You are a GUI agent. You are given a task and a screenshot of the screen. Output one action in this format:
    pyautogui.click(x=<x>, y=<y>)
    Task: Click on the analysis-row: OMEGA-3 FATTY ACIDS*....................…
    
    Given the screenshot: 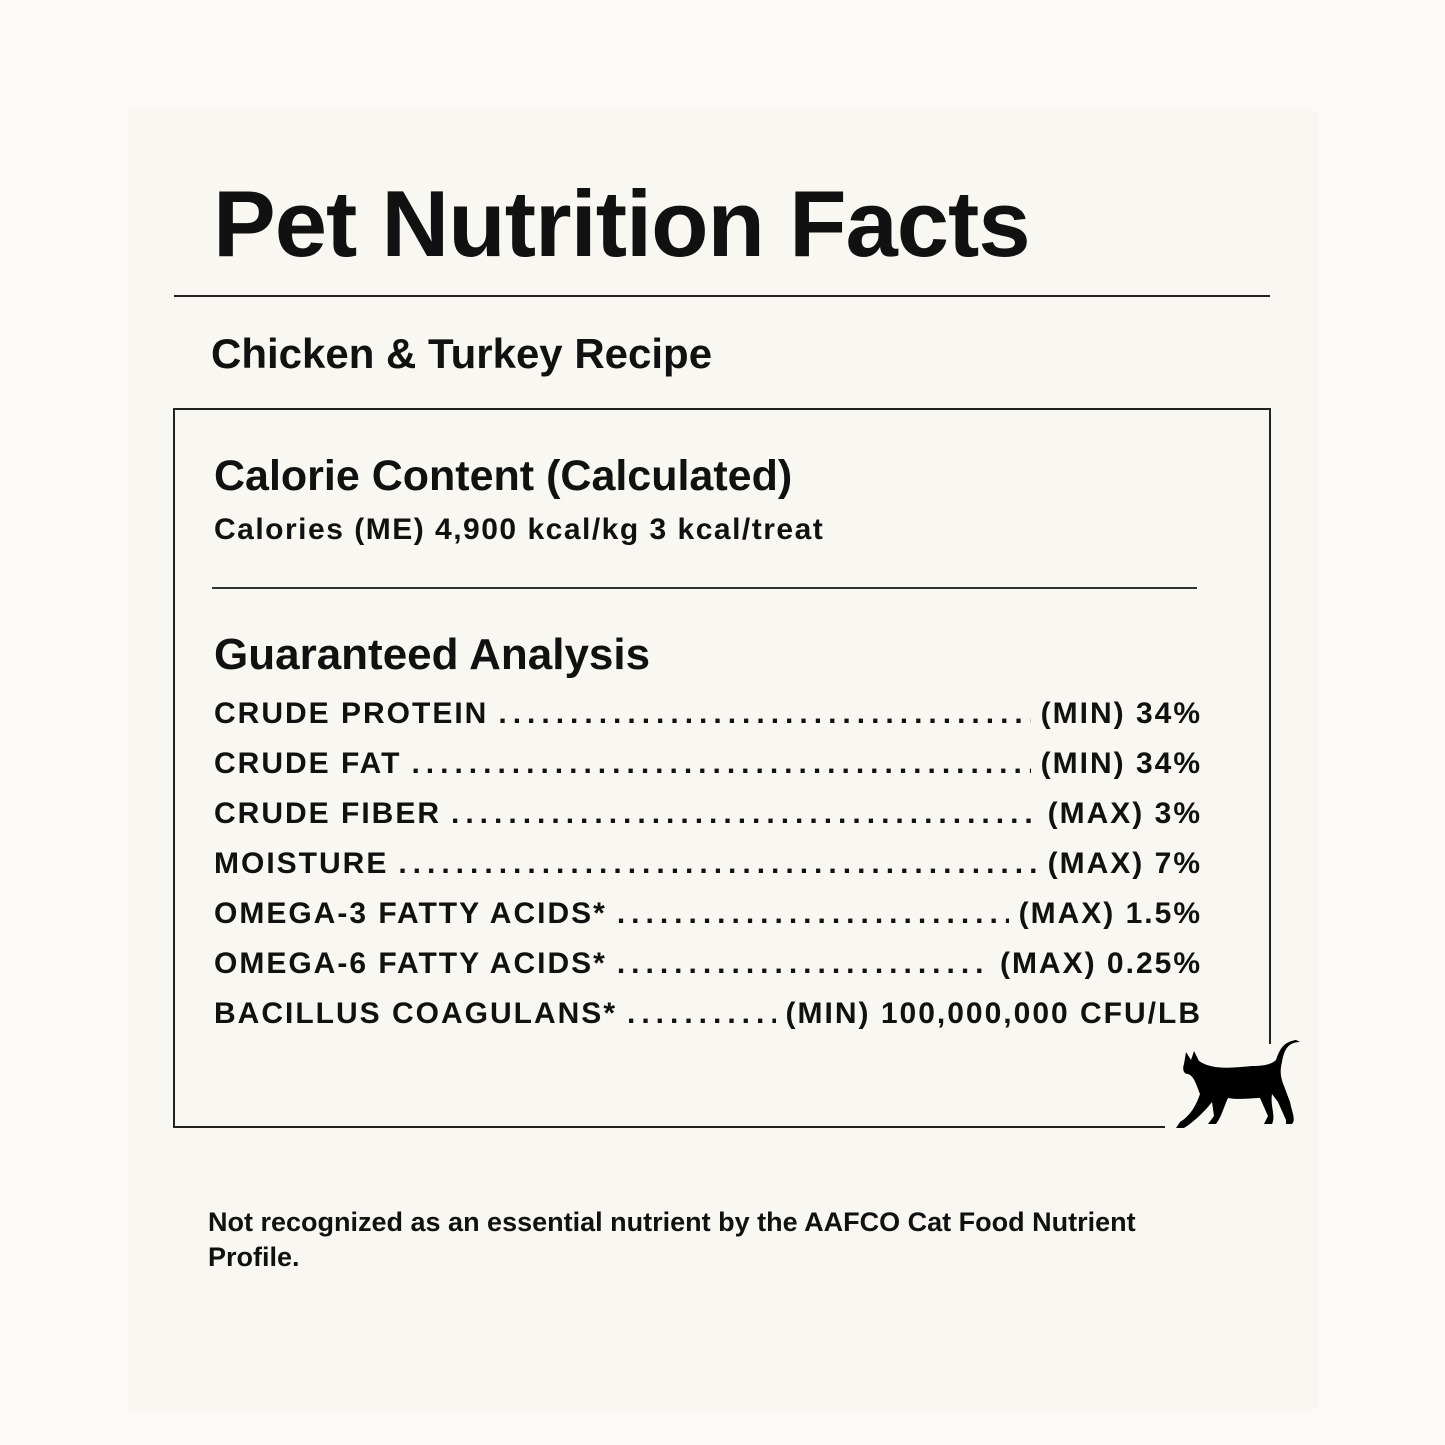 What is the action you would take?
    pyautogui.click(x=708, y=922)
    